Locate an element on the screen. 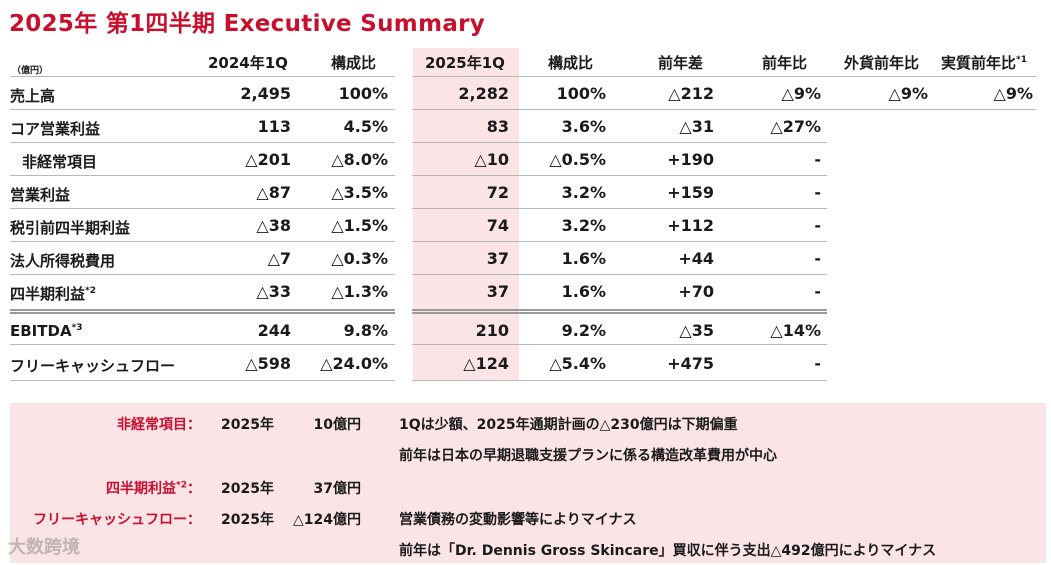 The image size is (1051, 565). table-cell: 9.2% is located at coordinates (583, 330).